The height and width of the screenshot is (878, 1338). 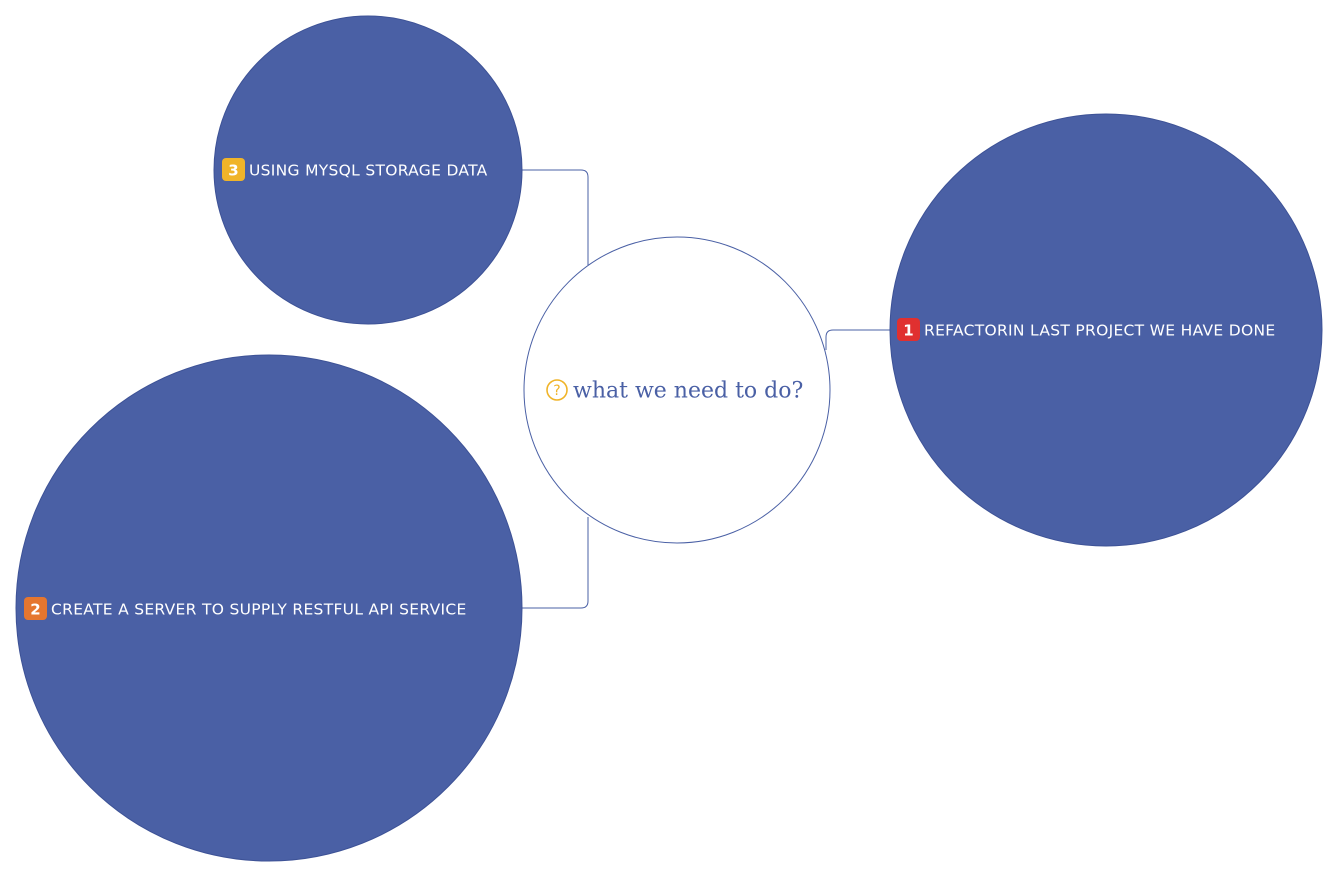 I want to click on question-circle-icon: ?, so click(x=557, y=390).